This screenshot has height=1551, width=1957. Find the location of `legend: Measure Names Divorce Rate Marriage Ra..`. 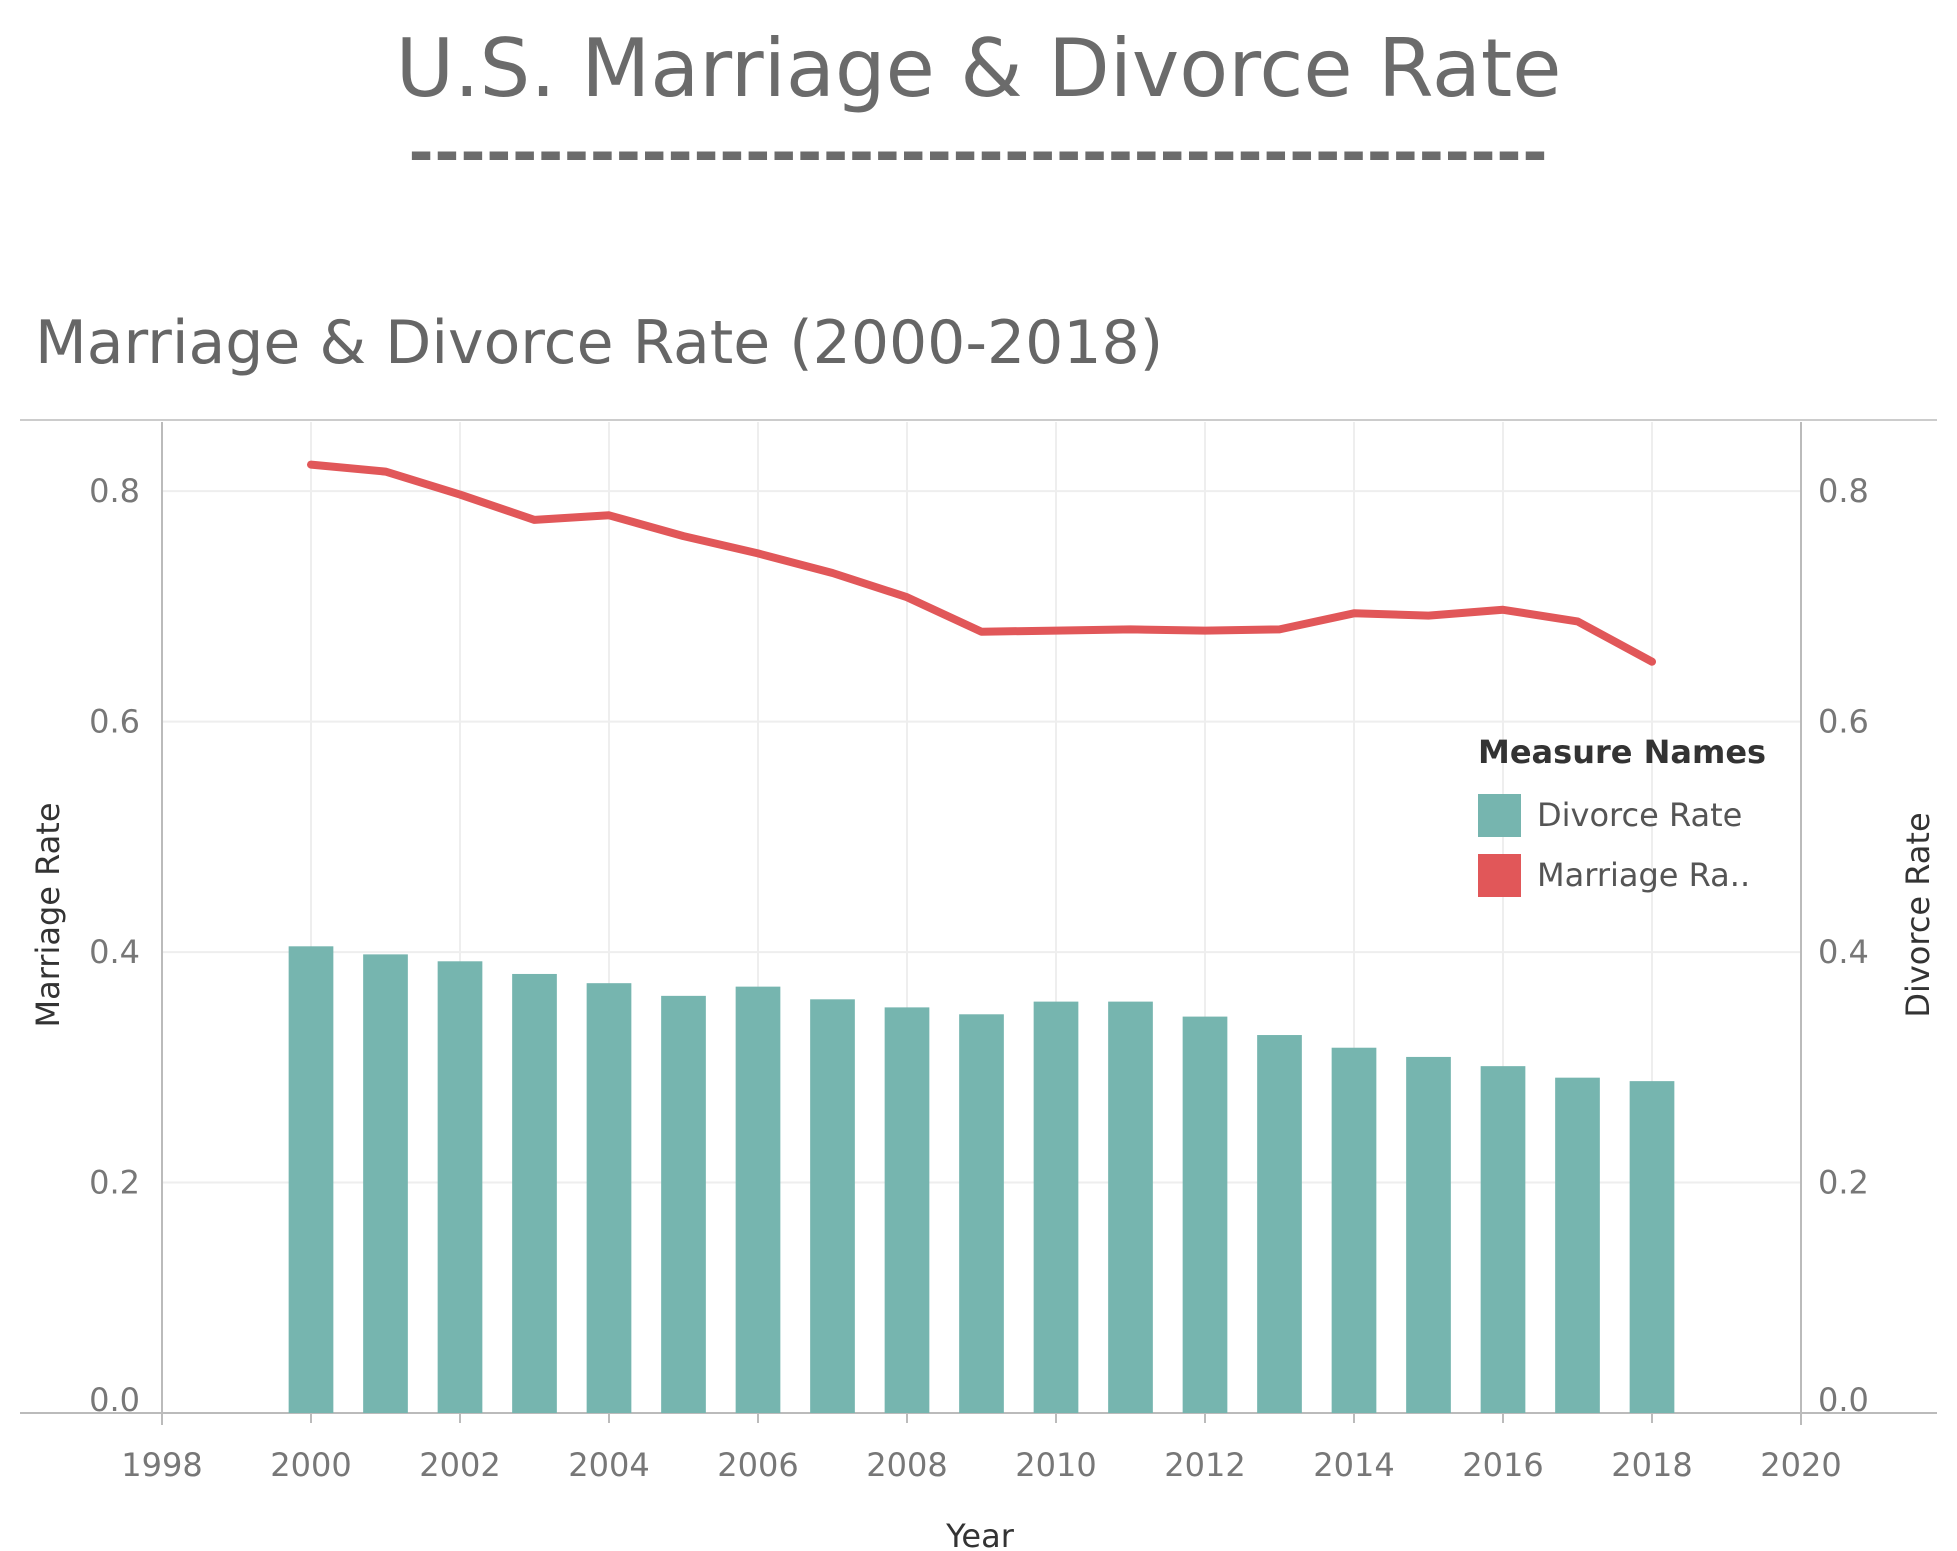

legend: Measure Names Divorce Rate Marriage Ra.. is located at coordinates (1622, 819).